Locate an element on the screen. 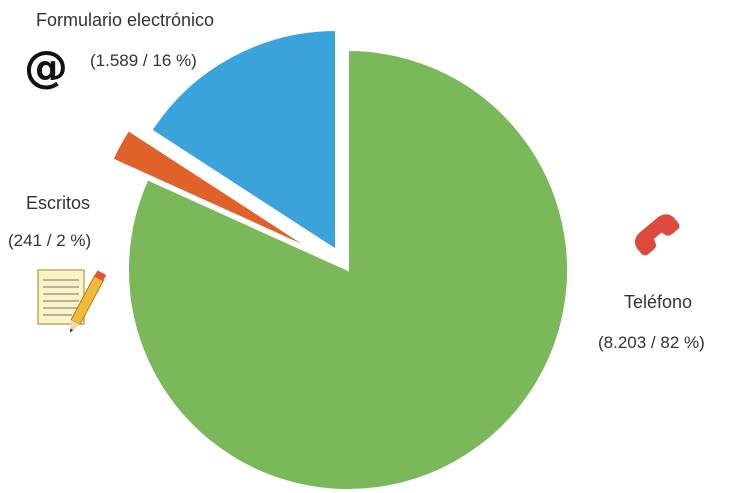  notepad-pencil-icon is located at coordinates (72, 301).